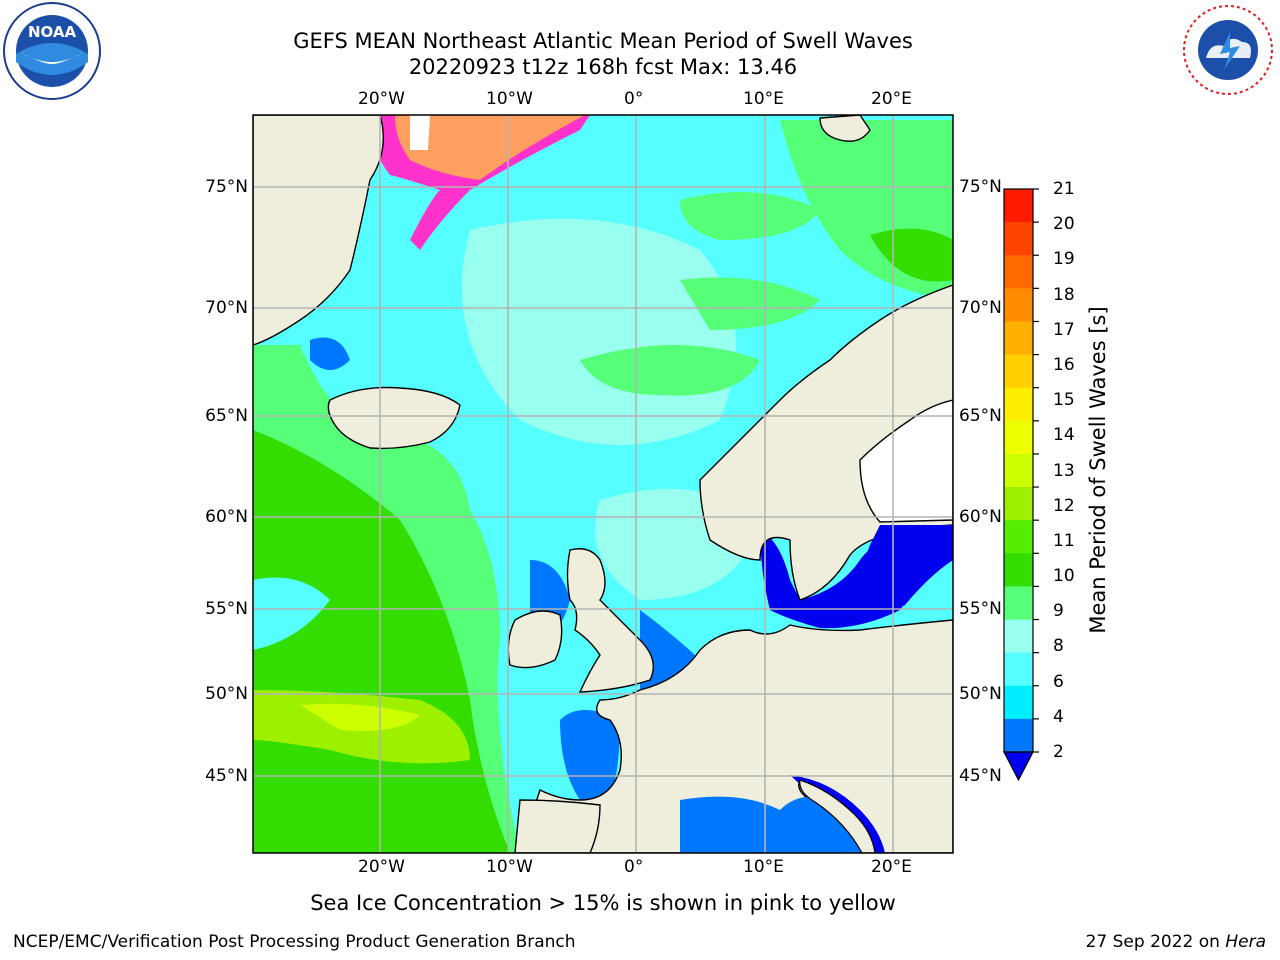 The image size is (1280, 960). What do you see at coordinates (226, 416) in the screenshot?
I see `lat-label-left-2: 65°N` at bounding box center [226, 416].